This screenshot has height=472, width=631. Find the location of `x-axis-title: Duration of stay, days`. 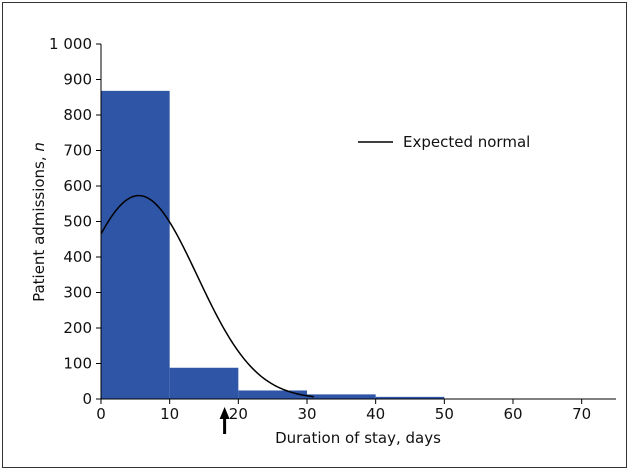

x-axis-title: Duration of stay, days is located at coordinates (358, 438).